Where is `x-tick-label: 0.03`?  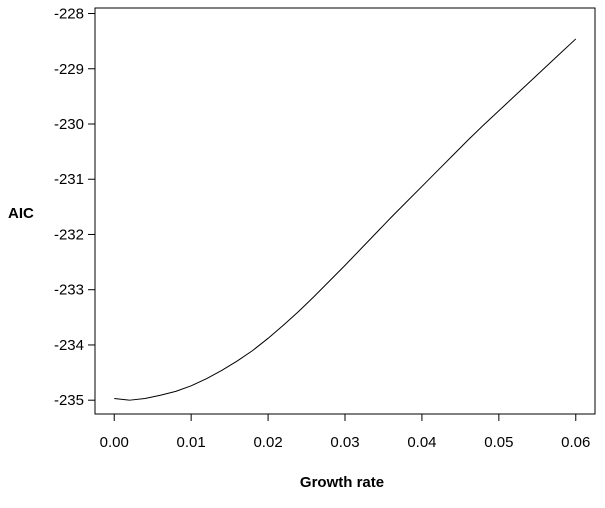
x-tick-label: 0.03 is located at coordinates (344, 442).